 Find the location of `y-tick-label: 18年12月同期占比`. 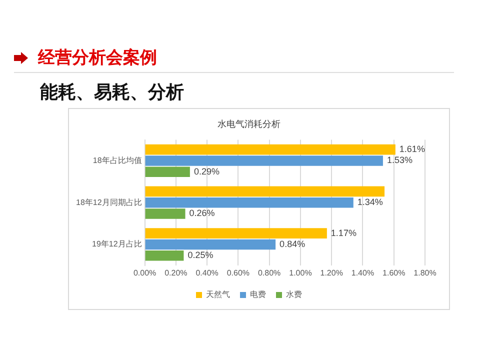

y-tick-label: 18年12月同期占比 is located at coordinates (109, 202).